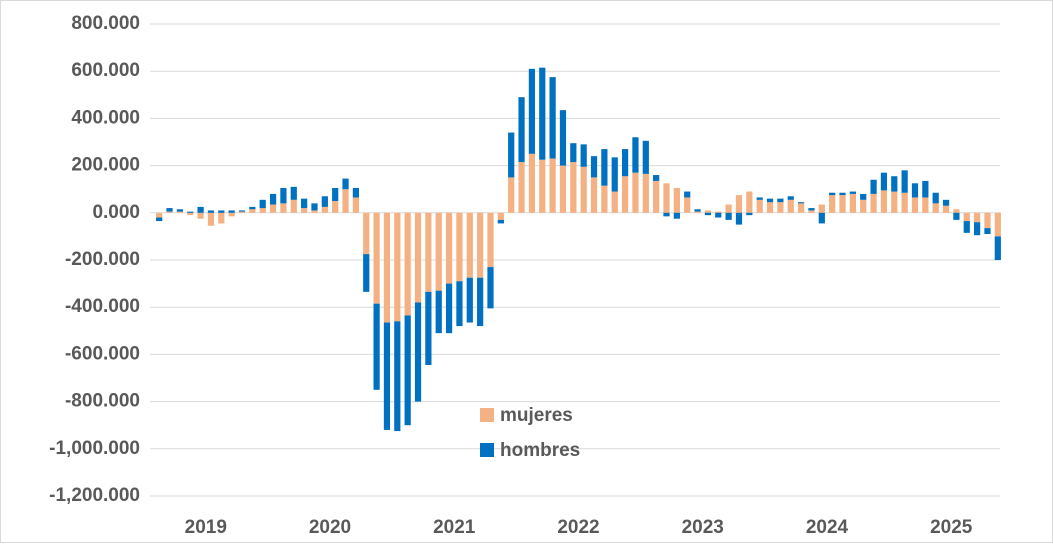  What do you see at coordinates (487, 415) in the screenshot?
I see `legend-swatch` at bounding box center [487, 415].